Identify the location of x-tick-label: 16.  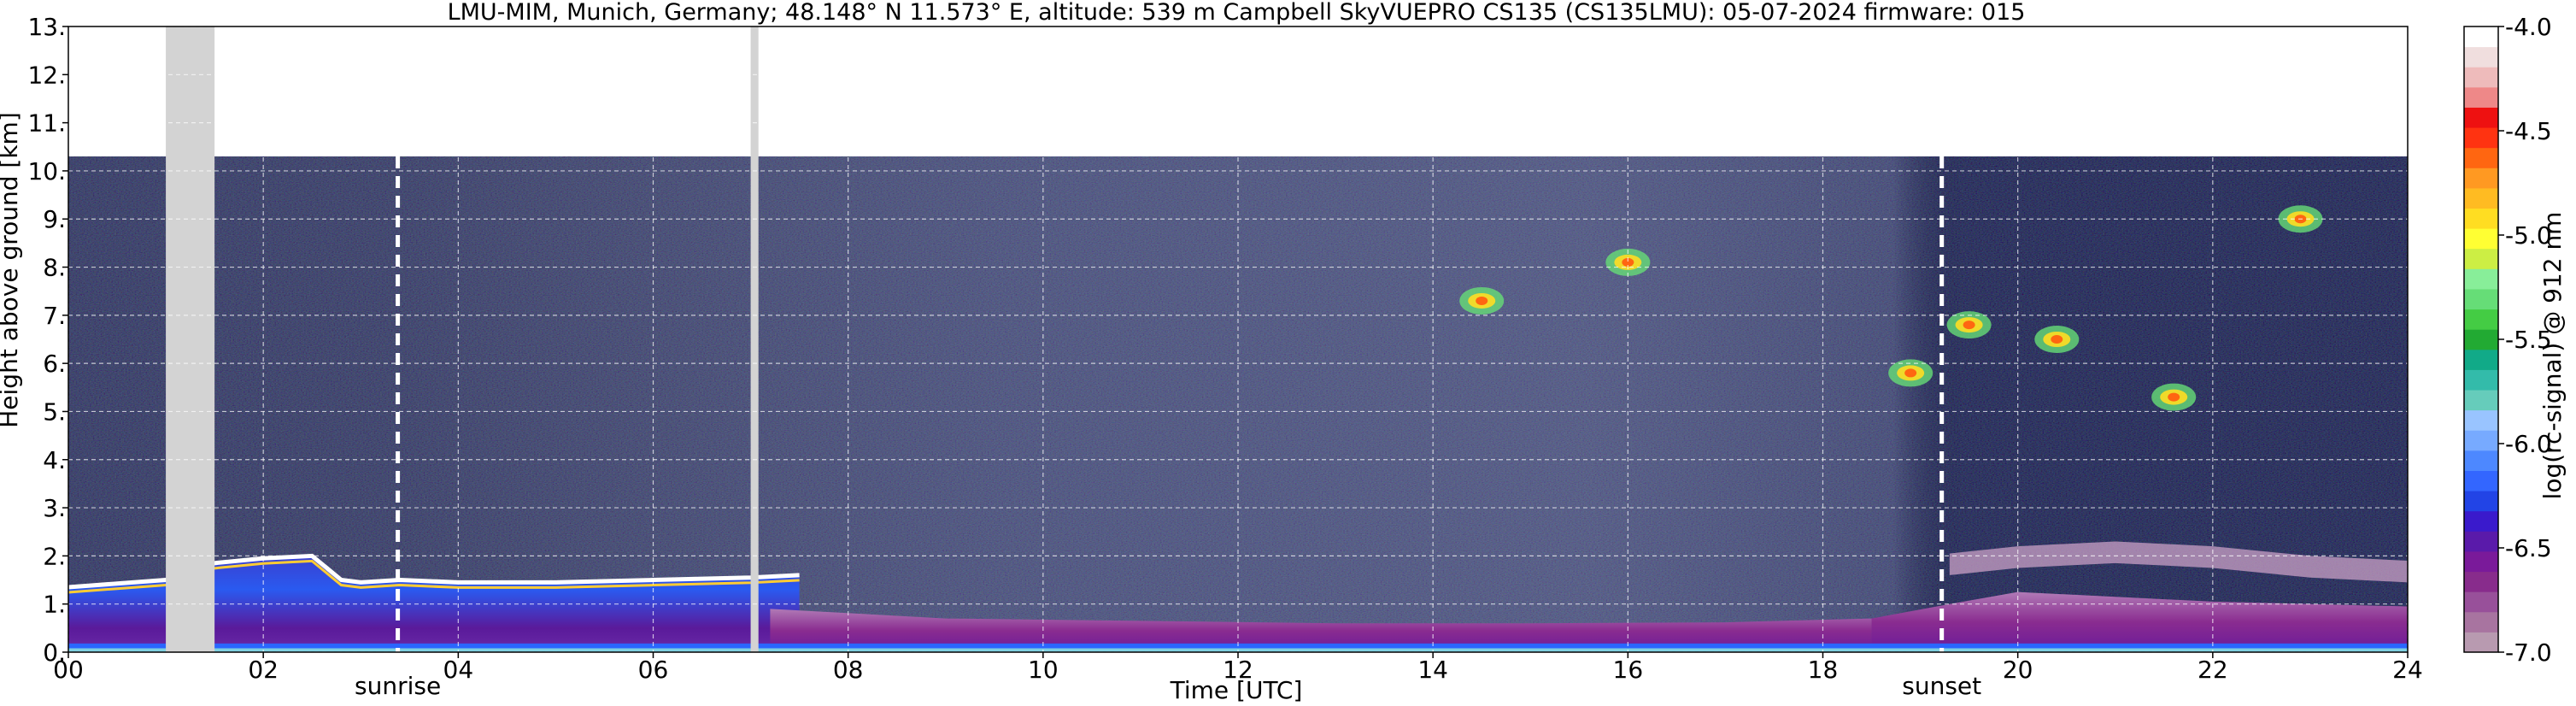
(1628, 670).